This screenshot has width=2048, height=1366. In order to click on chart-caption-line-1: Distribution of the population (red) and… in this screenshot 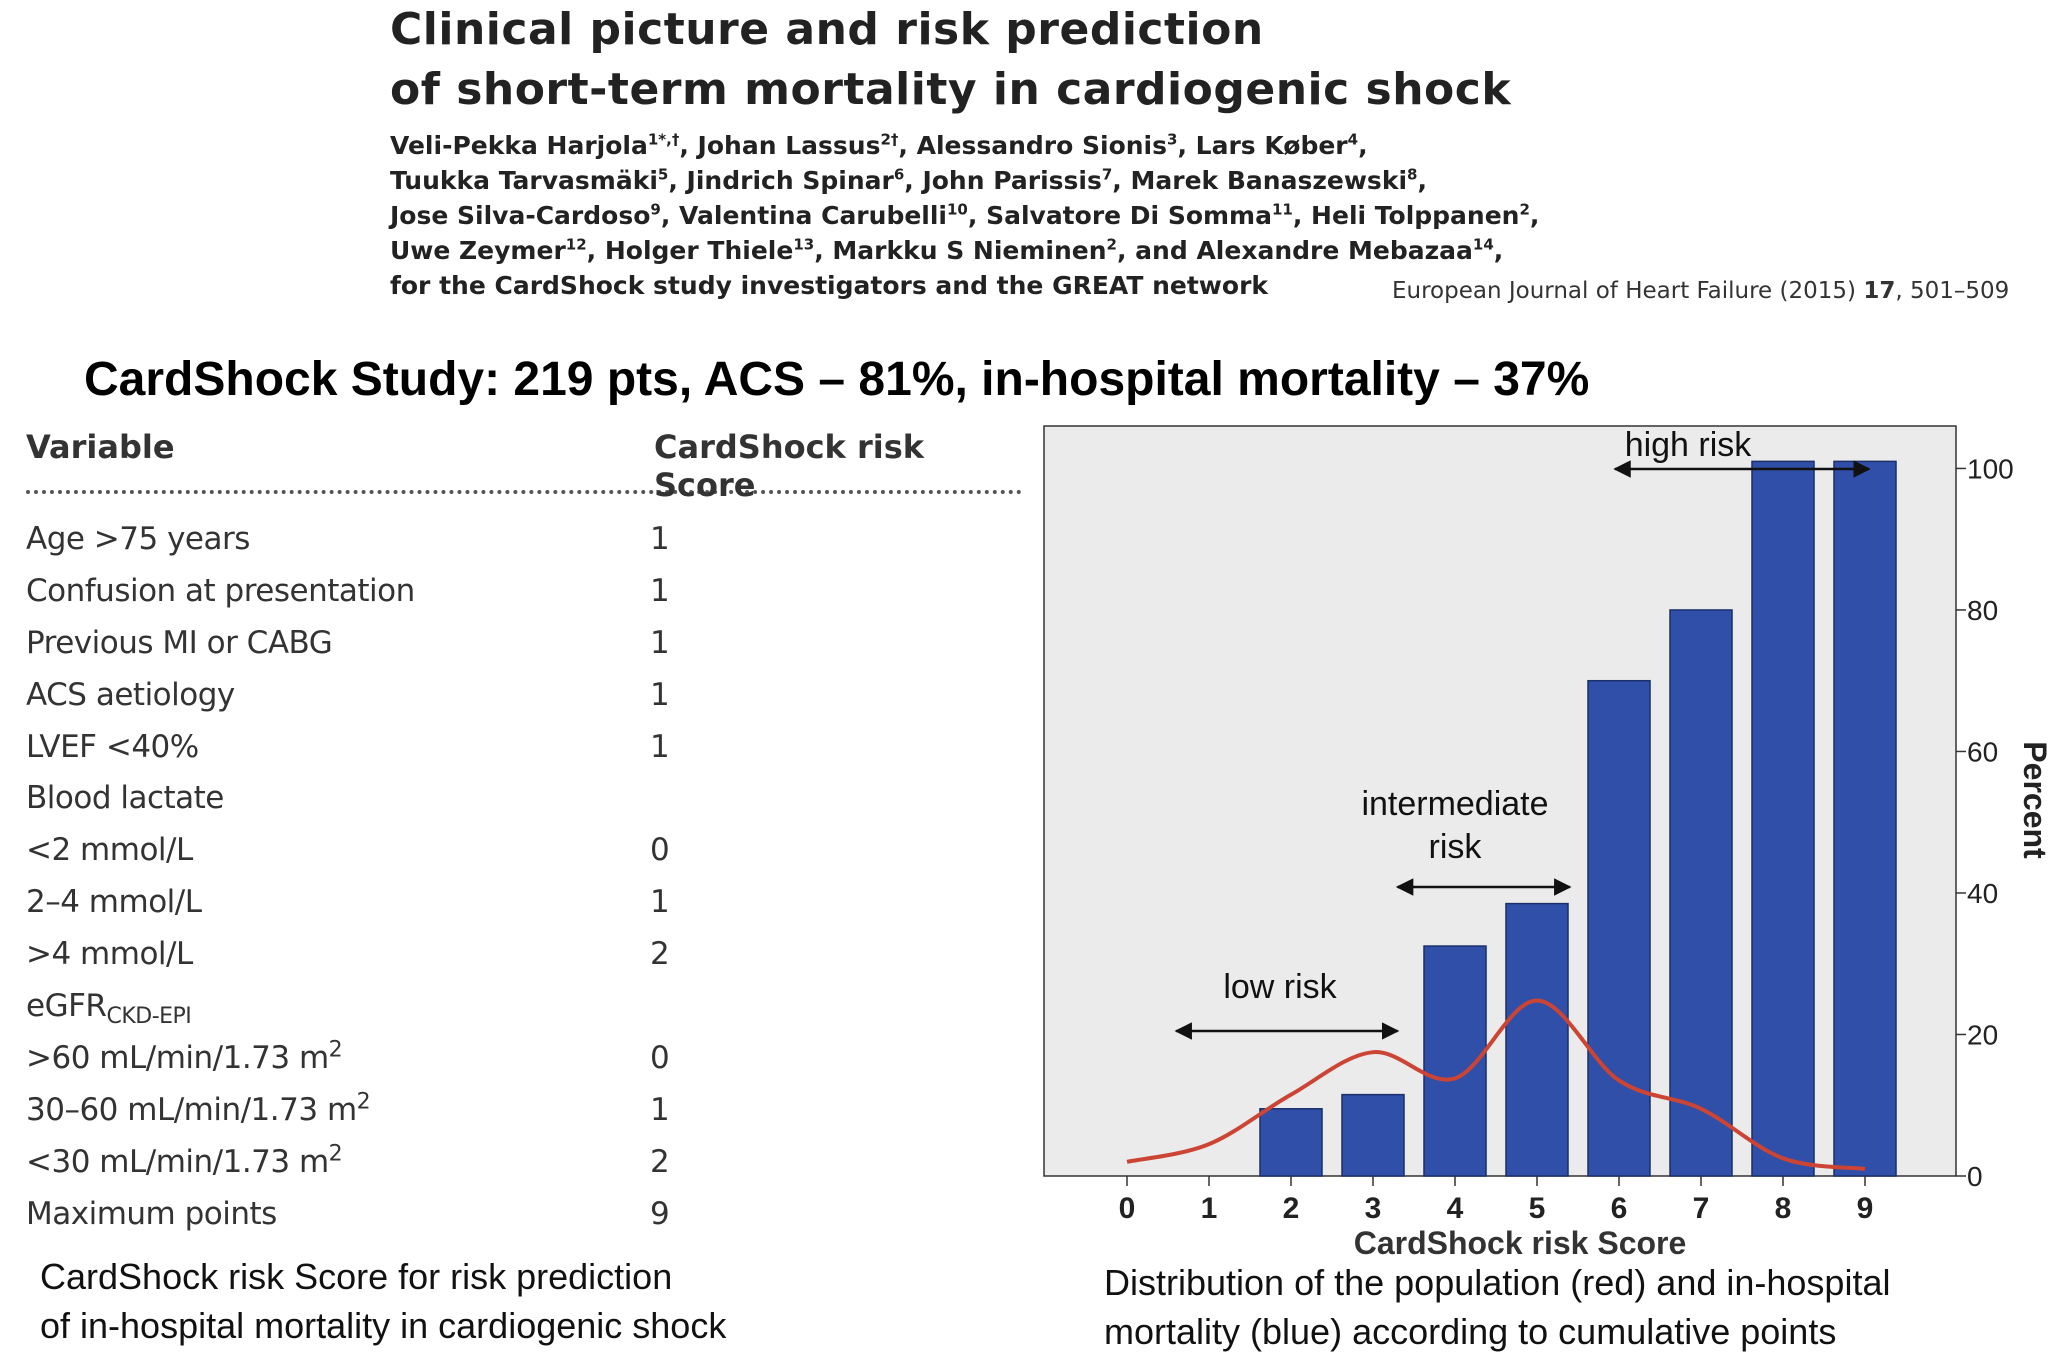, I will do `click(1497, 1282)`.